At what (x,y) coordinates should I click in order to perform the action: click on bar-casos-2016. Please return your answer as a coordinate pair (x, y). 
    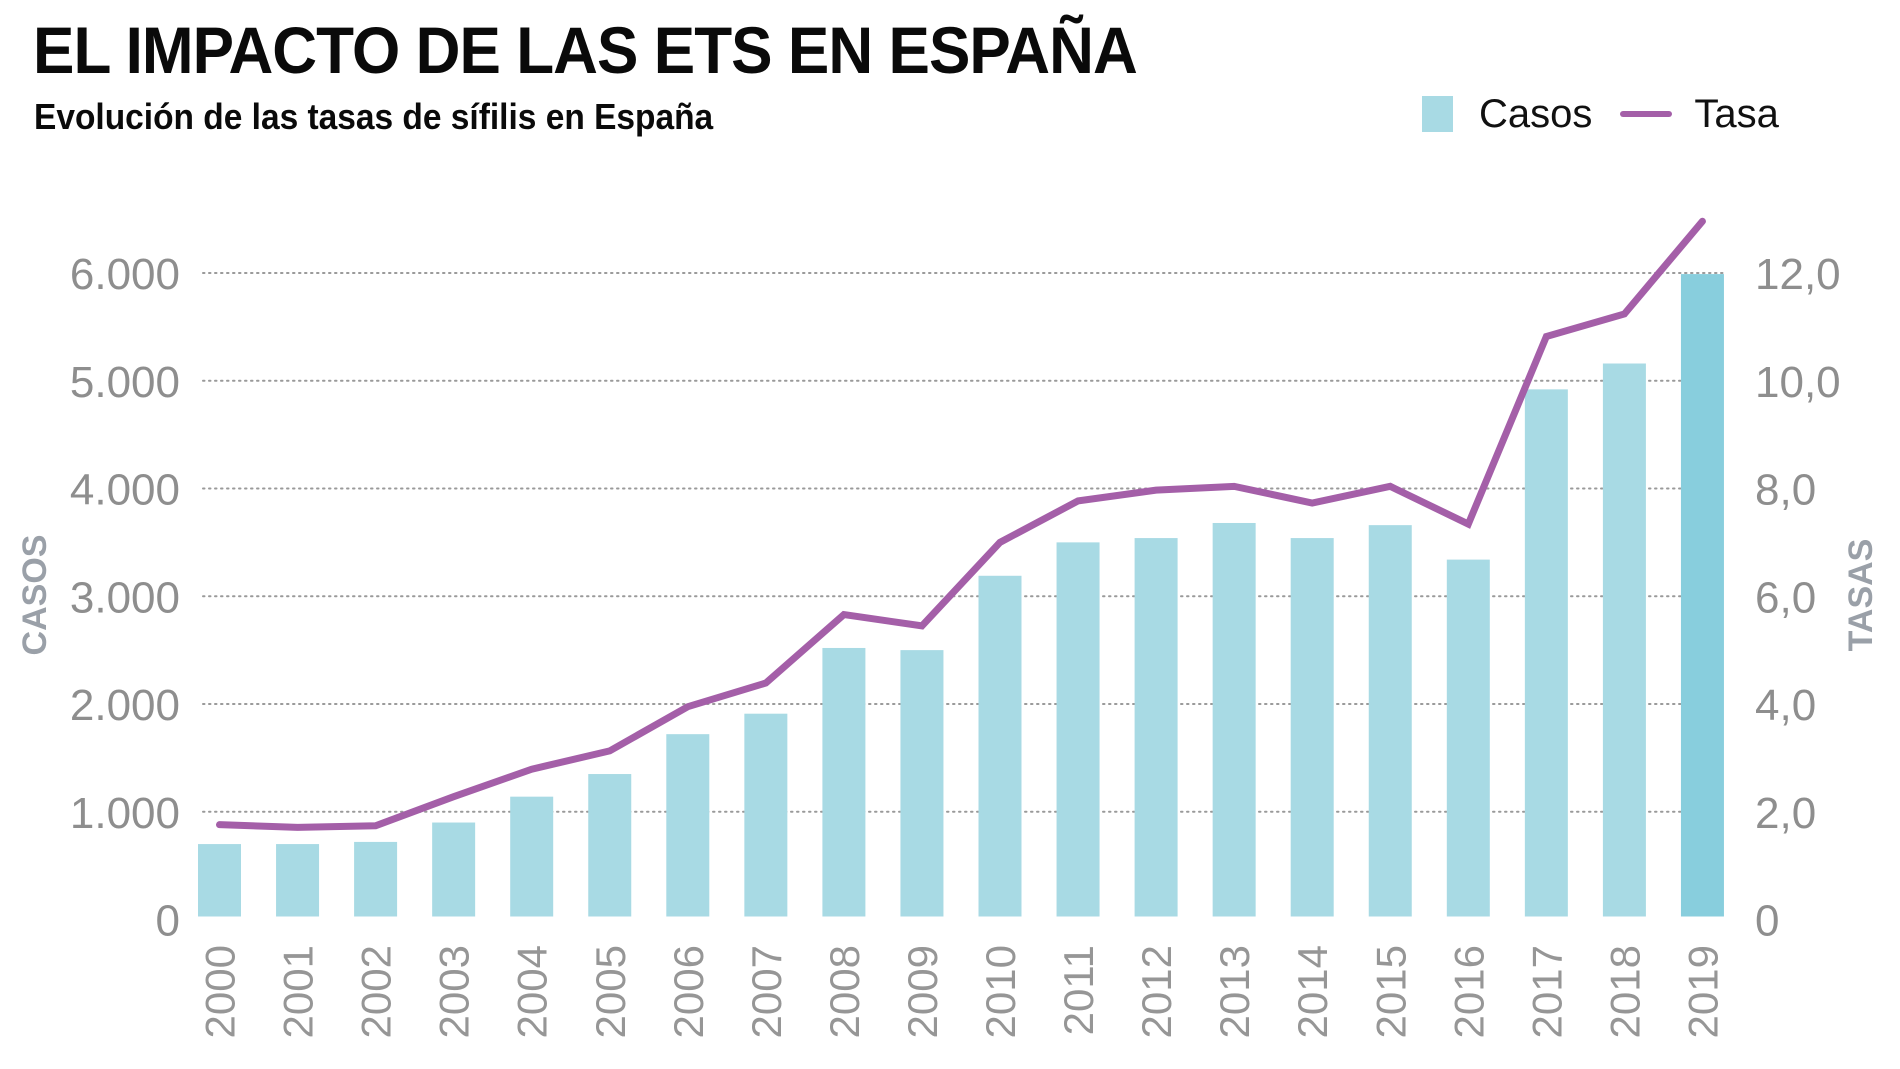
    Looking at the image, I should click on (1468, 738).